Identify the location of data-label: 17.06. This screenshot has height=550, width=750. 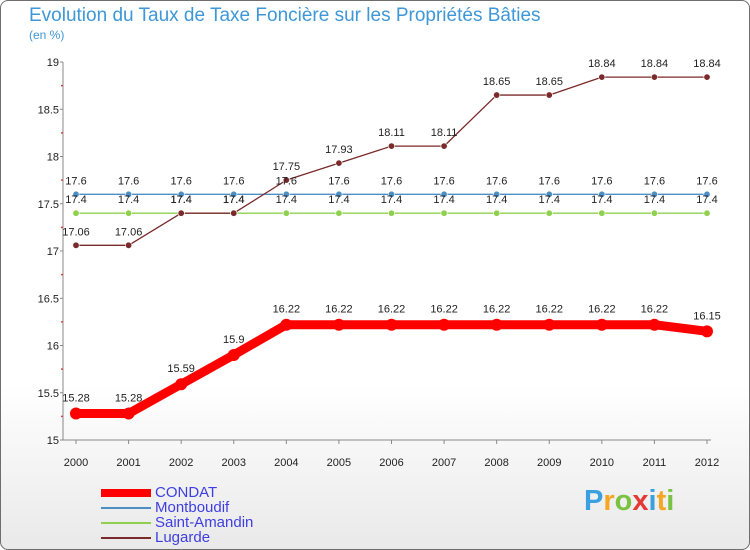
(76, 232).